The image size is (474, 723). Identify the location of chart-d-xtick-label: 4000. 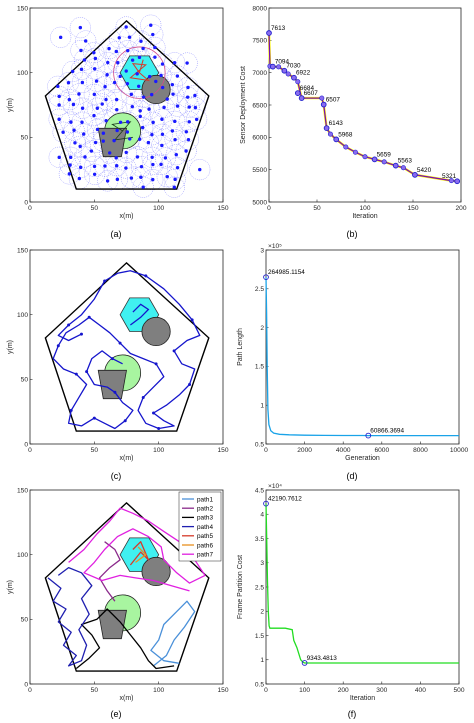
(343, 450).